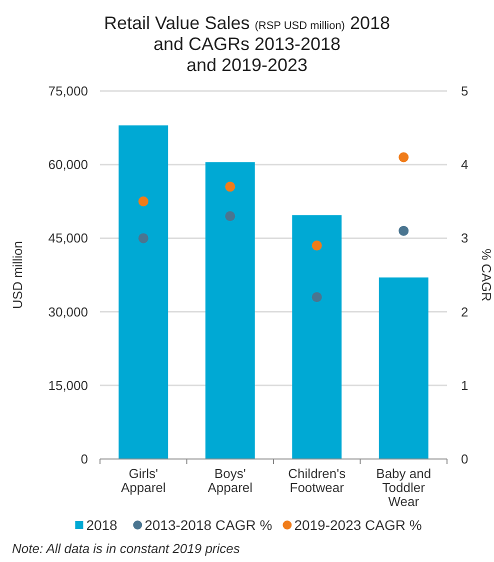 This screenshot has width=494, height=562. What do you see at coordinates (464, 385) in the screenshot?
I see `y2-tick-label: 1` at bounding box center [464, 385].